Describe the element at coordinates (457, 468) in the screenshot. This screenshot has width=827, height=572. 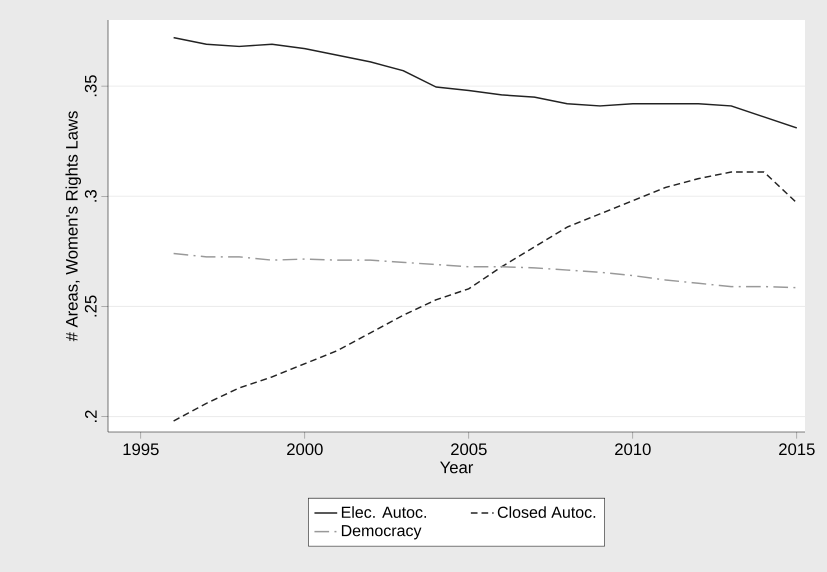
I see `x-axis-title: Year` at that location.